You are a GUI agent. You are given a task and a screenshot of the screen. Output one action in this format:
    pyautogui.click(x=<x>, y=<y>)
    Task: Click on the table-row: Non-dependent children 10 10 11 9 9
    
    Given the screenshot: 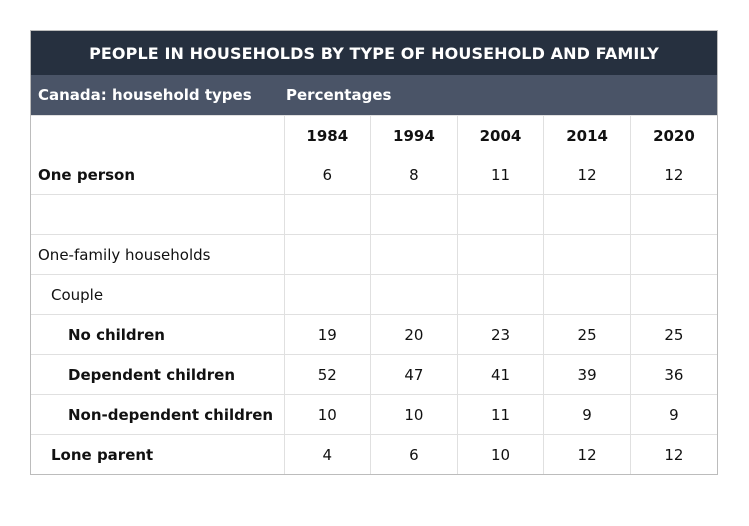 What is the action you would take?
    pyautogui.click(x=374, y=414)
    